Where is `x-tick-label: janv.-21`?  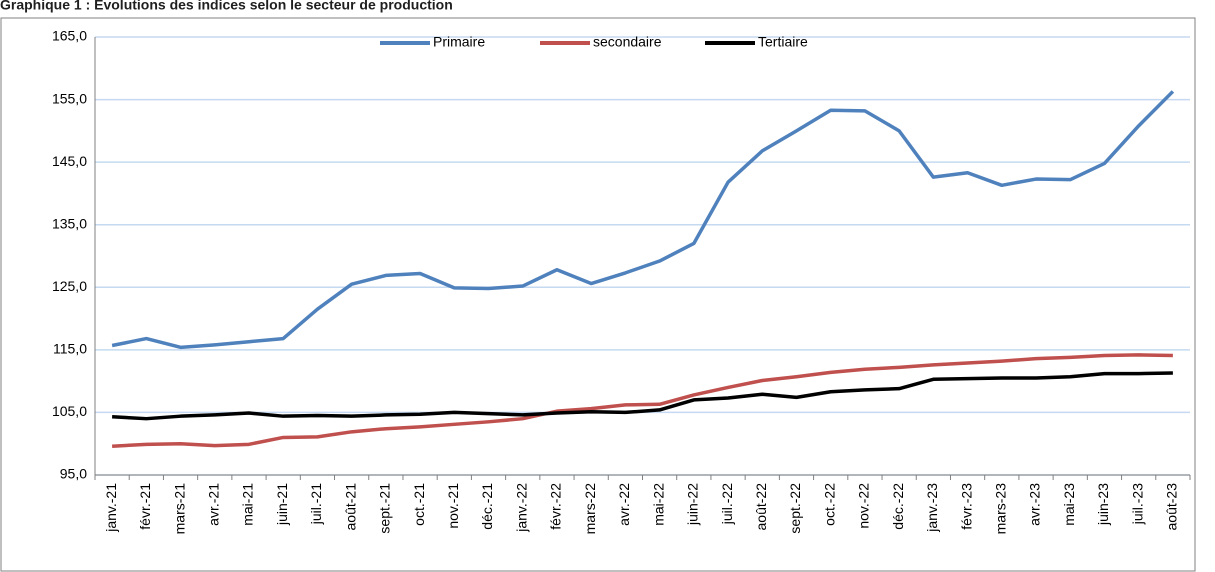
x-tick-label: janv.-21 is located at coordinates (111, 508).